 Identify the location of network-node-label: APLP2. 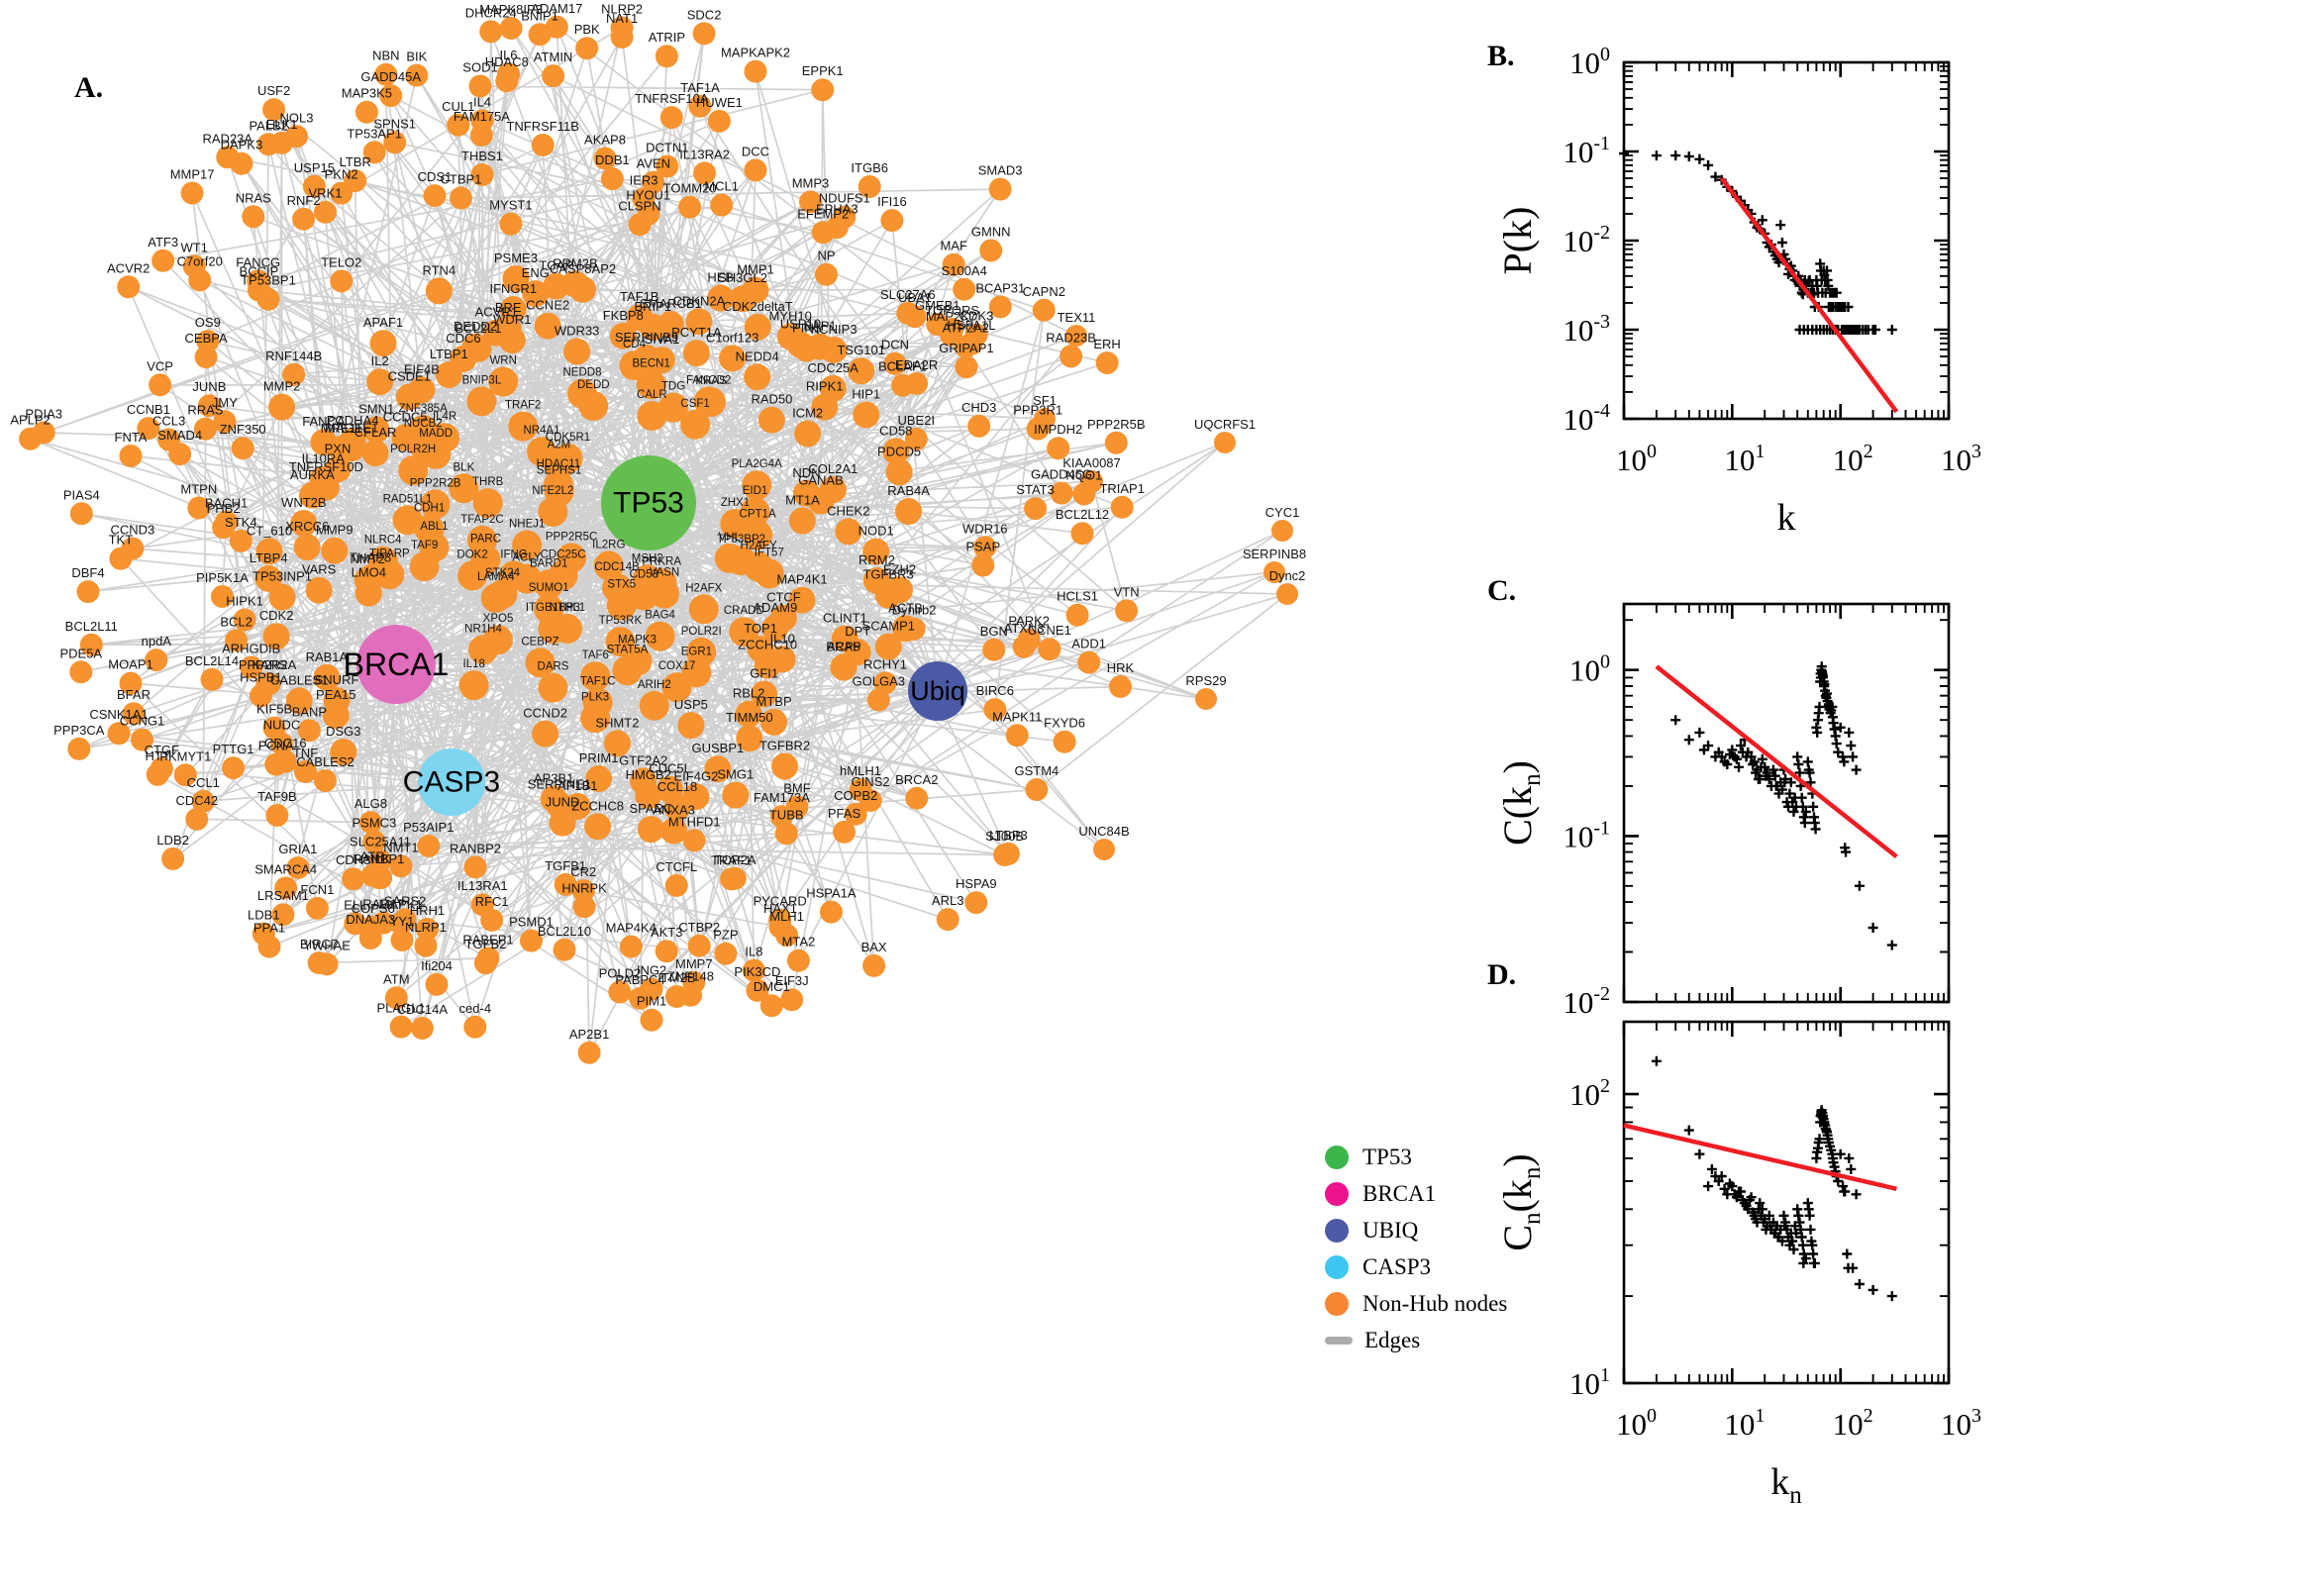
(30, 420).